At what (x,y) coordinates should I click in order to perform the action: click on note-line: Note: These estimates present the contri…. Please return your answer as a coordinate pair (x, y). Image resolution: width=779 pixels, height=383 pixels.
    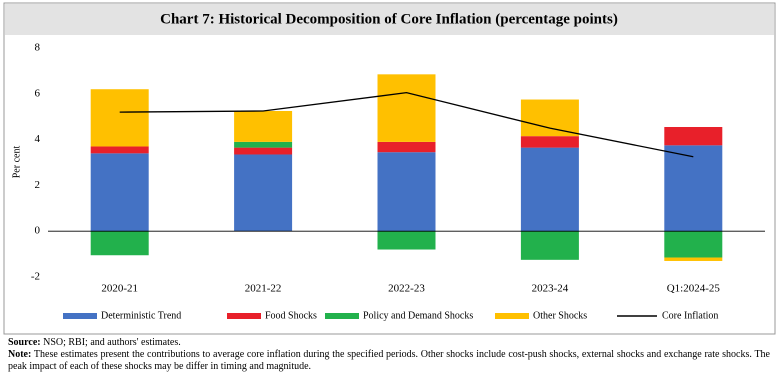
    Looking at the image, I should click on (389, 361).